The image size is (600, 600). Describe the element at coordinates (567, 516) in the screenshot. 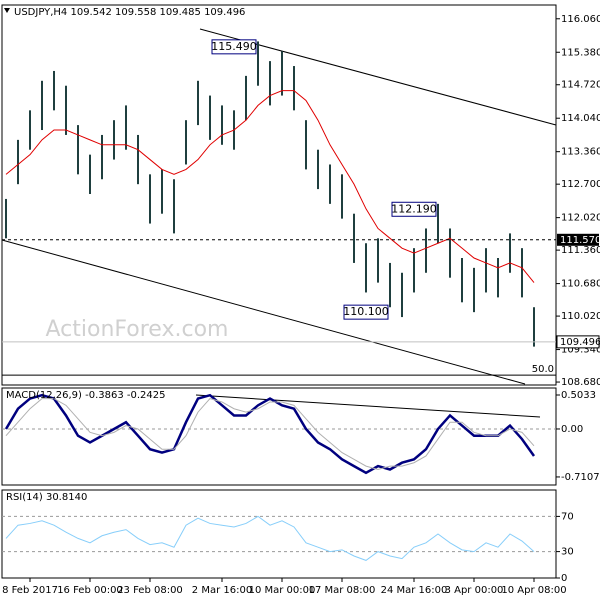

I see `y-tick-label: 70` at that location.